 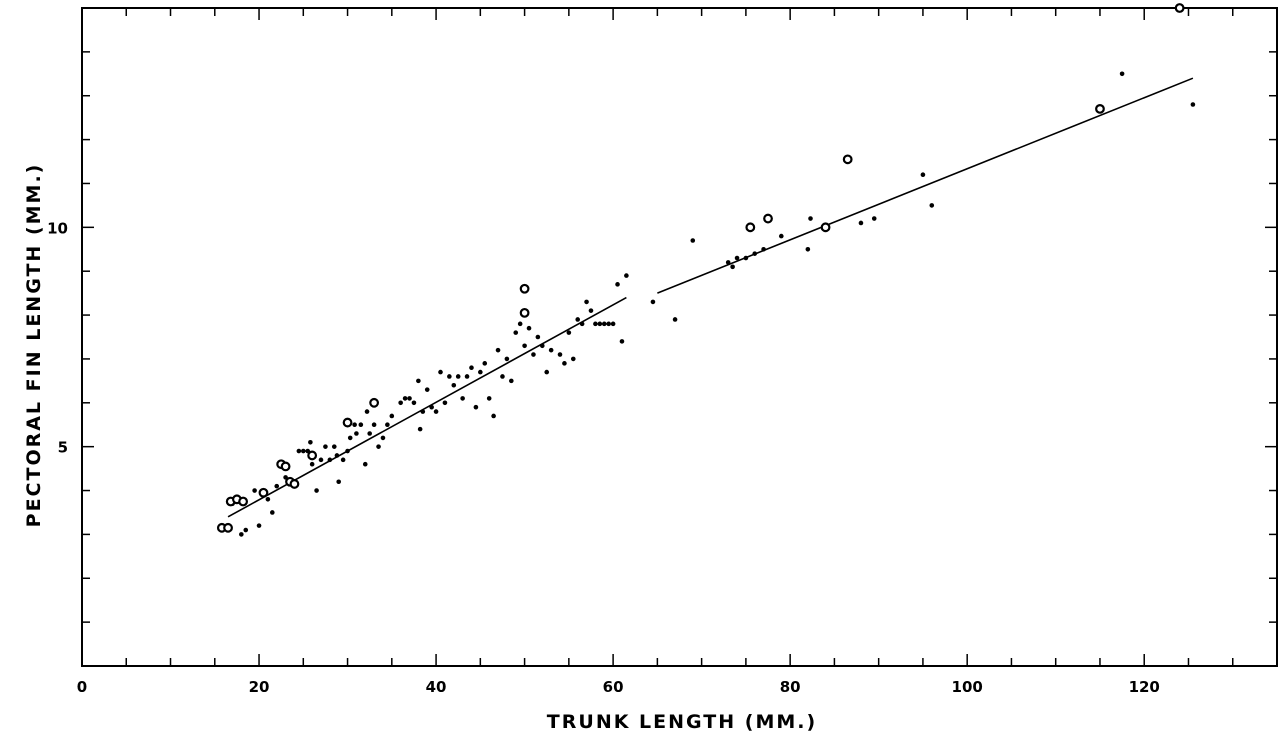 I want to click on y-tick-label: 10, so click(x=57, y=228).